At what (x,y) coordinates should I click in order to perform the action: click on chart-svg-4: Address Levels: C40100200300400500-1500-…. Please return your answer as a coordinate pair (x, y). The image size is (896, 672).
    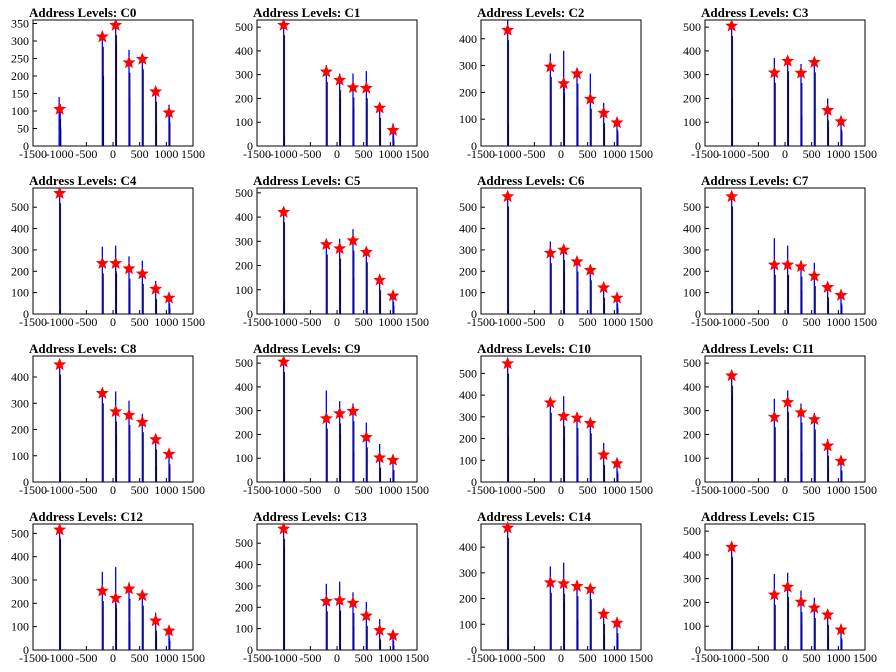
    Looking at the image, I should click on (108, 251).